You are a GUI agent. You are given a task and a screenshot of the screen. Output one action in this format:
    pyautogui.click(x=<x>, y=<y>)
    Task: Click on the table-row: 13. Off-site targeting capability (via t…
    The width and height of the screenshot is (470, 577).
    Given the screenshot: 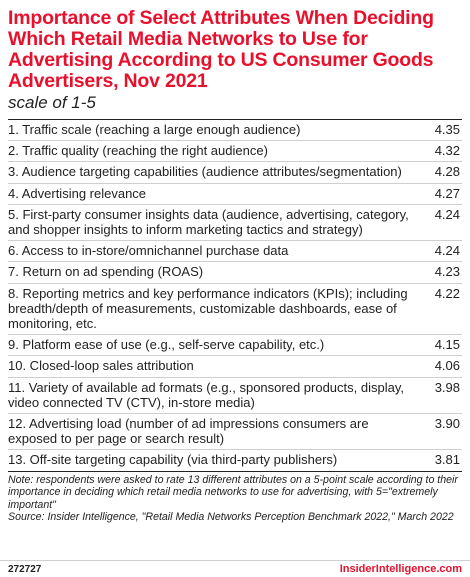 What is the action you would take?
    pyautogui.click(x=235, y=461)
    